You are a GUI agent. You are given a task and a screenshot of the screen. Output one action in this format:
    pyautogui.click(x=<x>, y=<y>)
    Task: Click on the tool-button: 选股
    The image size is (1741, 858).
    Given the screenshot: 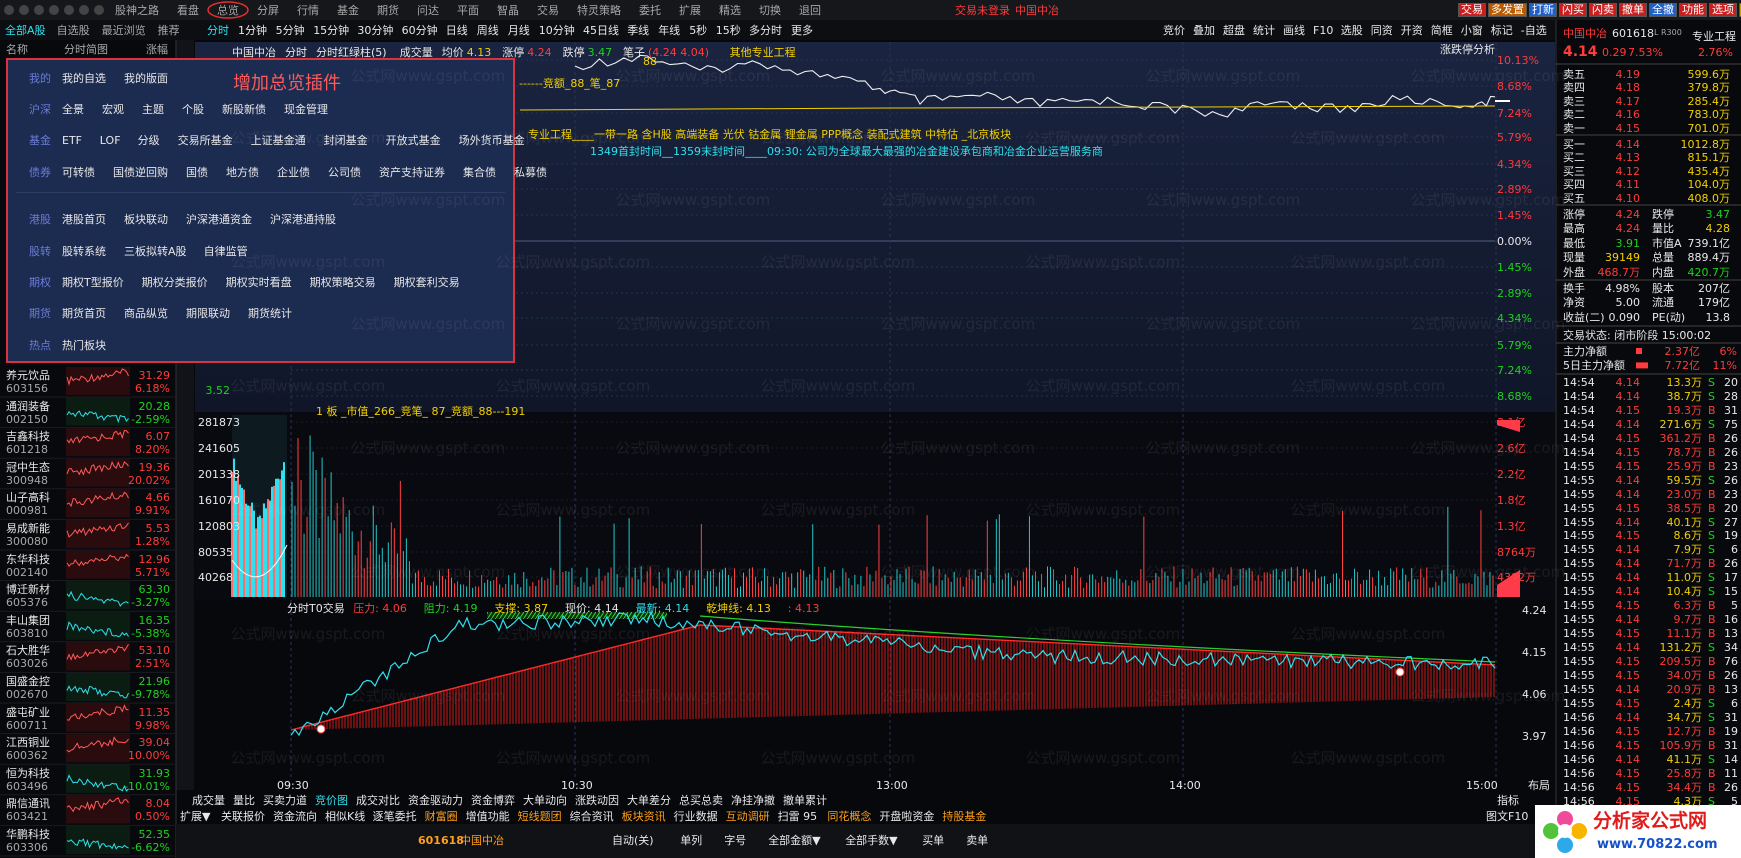 What is the action you would take?
    pyautogui.click(x=1351, y=30)
    